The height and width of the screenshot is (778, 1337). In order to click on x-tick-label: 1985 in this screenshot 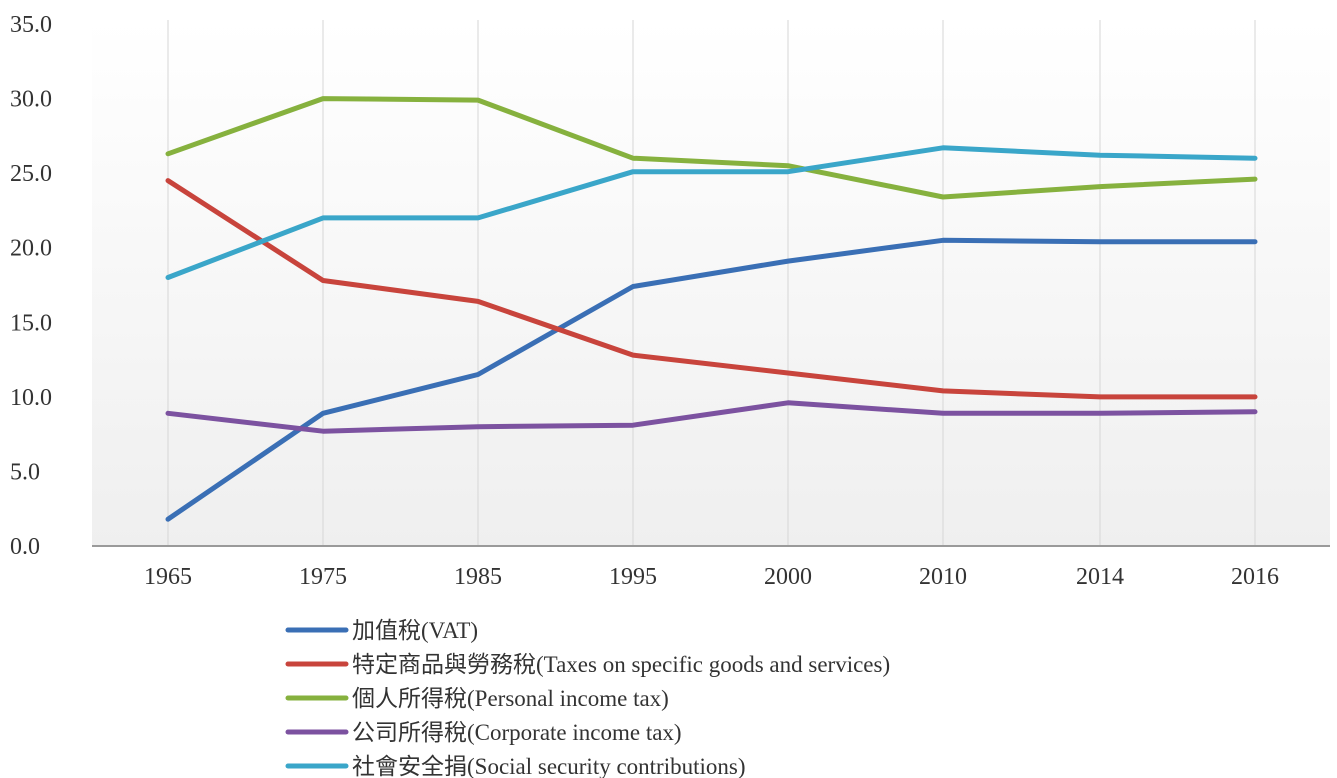, I will do `click(478, 577)`.